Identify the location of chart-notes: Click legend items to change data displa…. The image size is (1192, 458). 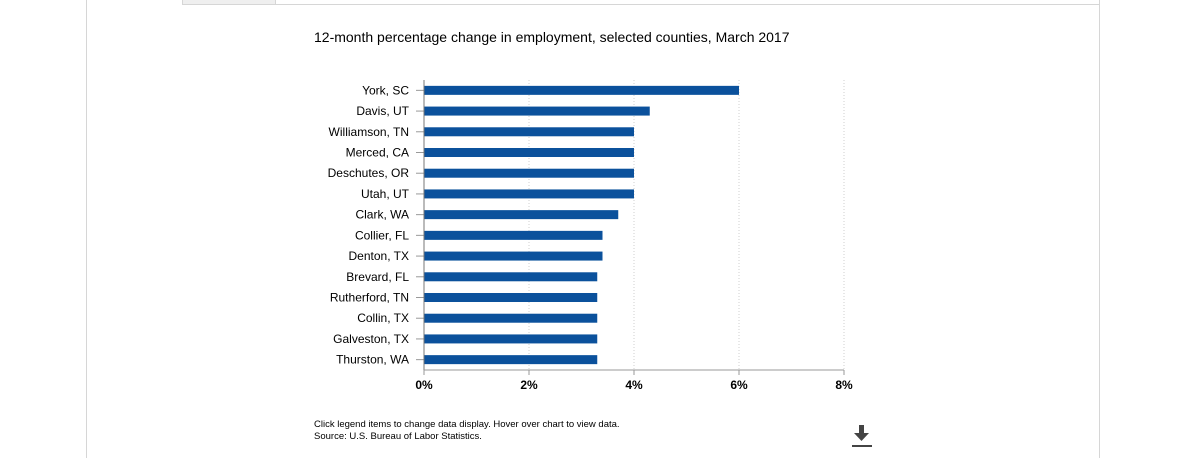
(467, 431).